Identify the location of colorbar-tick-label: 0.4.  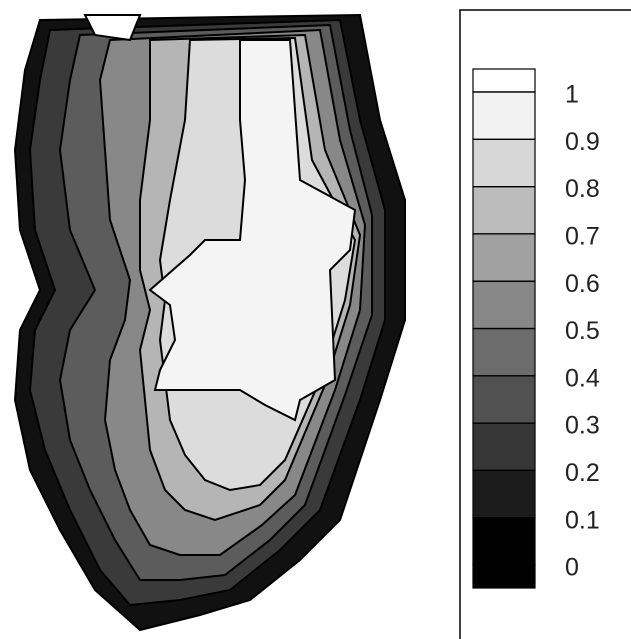
(582, 378).